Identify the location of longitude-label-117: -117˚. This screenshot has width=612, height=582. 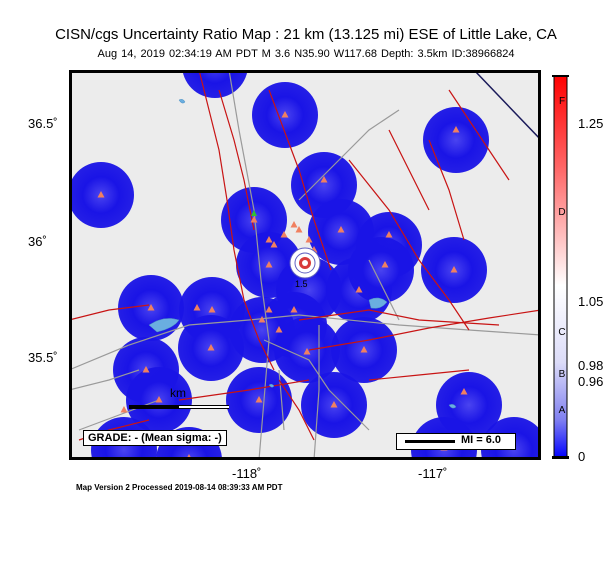
(433, 473).